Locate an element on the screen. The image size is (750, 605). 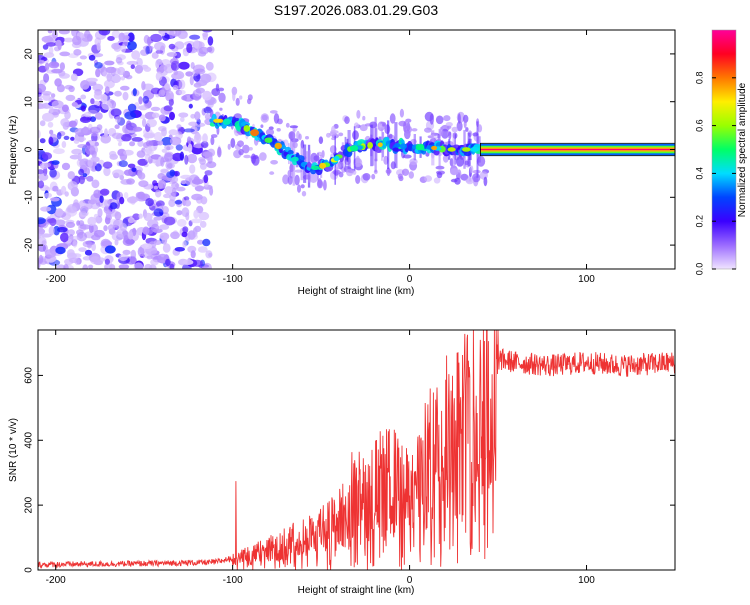
tone-outline is located at coordinates (577, 149).